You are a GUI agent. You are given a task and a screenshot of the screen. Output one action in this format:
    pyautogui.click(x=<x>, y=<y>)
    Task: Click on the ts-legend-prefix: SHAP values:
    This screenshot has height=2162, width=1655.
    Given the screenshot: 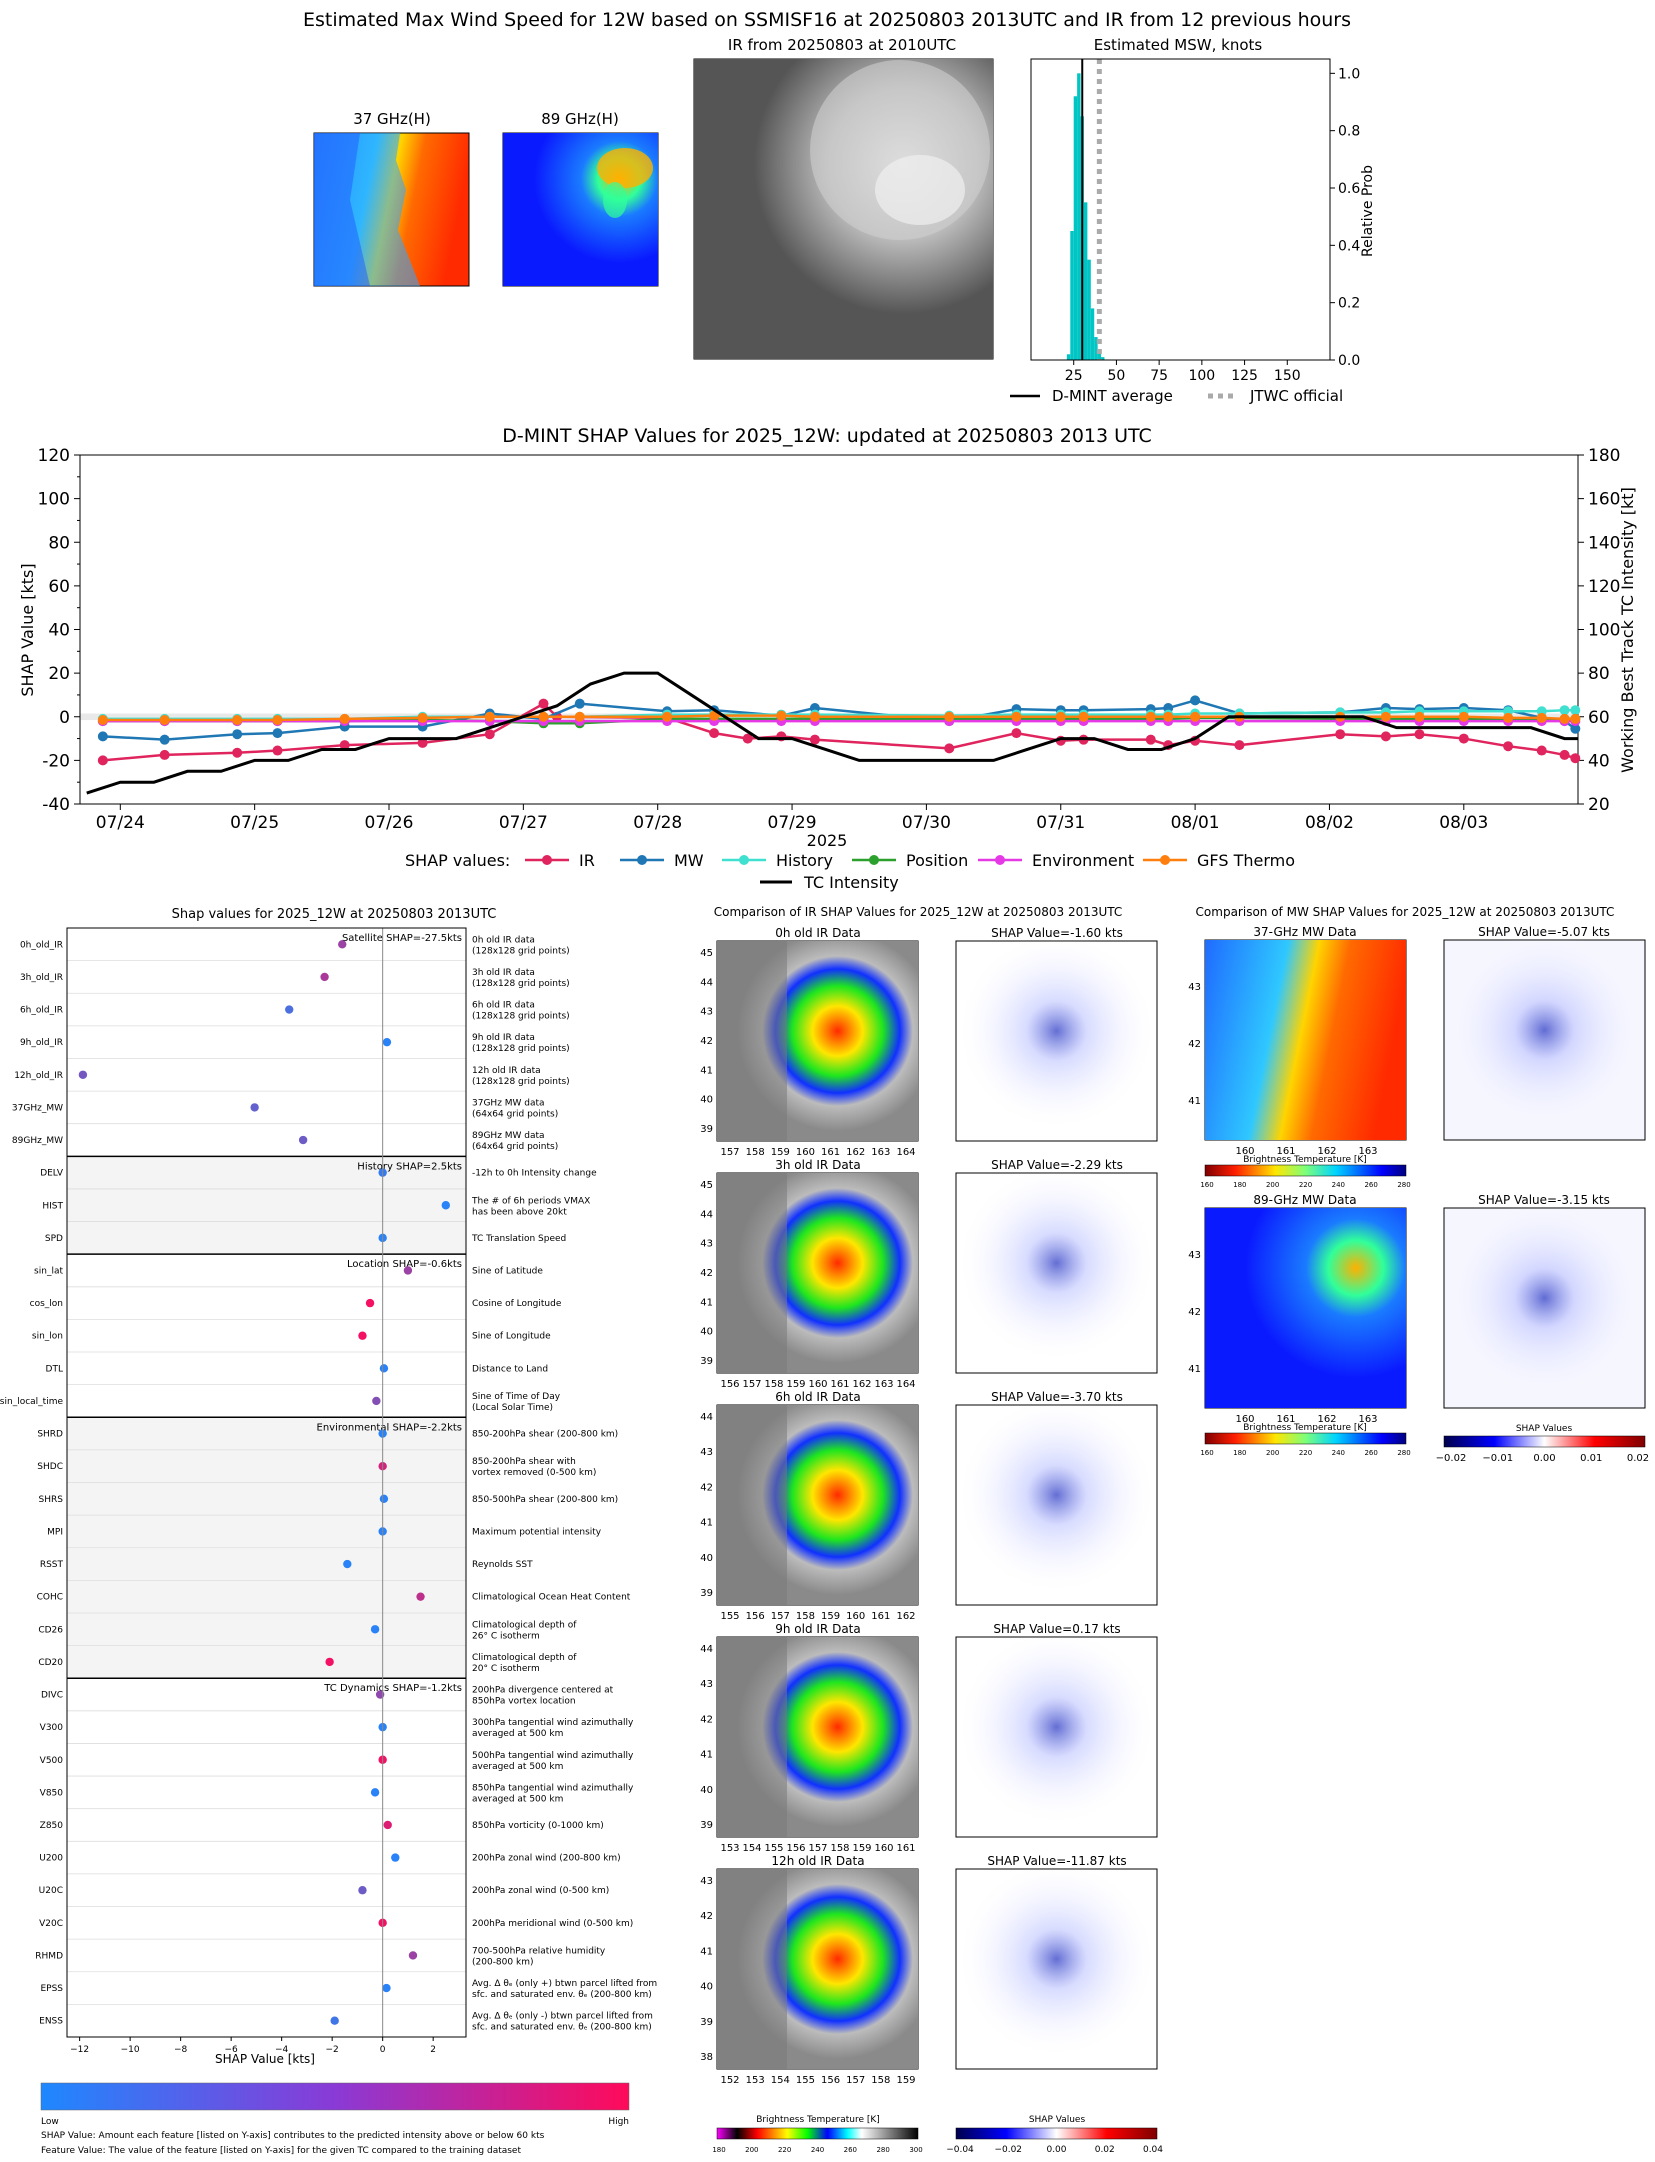 What is the action you would take?
    pyautogui.click(x=457, y=860)
    